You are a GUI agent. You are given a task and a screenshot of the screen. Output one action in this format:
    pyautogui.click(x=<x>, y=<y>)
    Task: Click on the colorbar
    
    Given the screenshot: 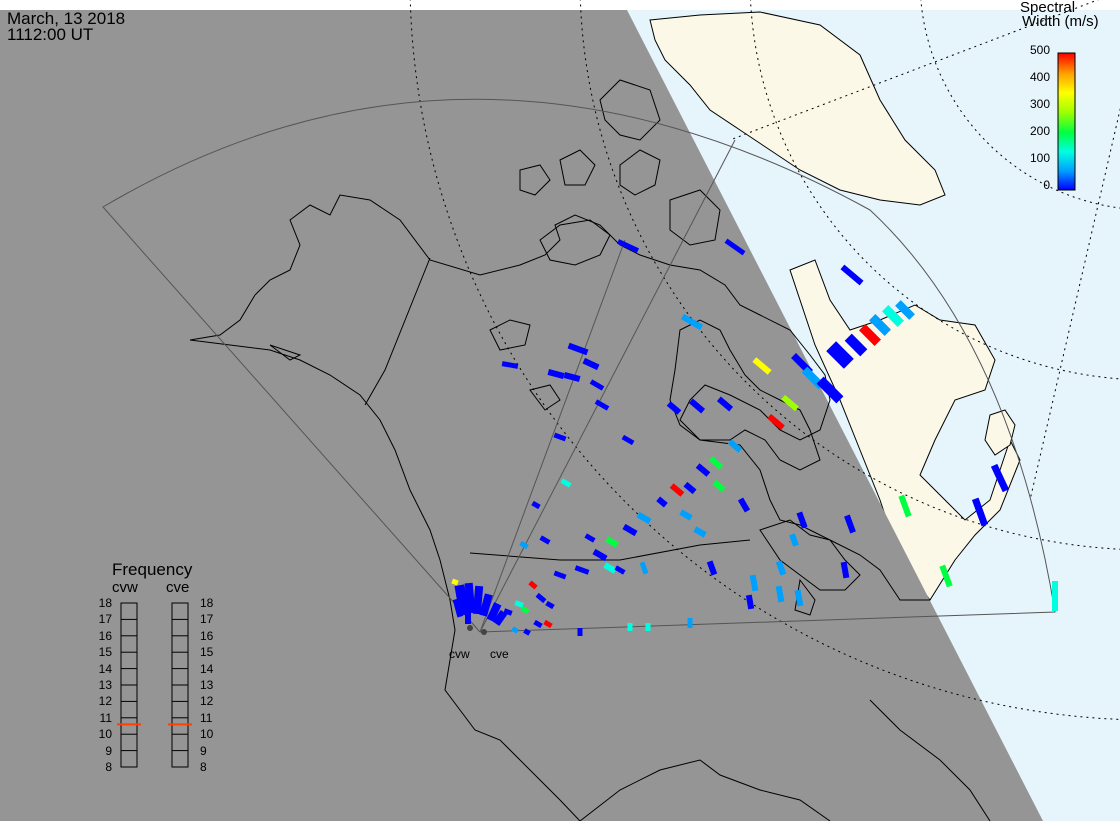 What is the action you would take?
    pyautogui.click(x=1066, y=121)
    